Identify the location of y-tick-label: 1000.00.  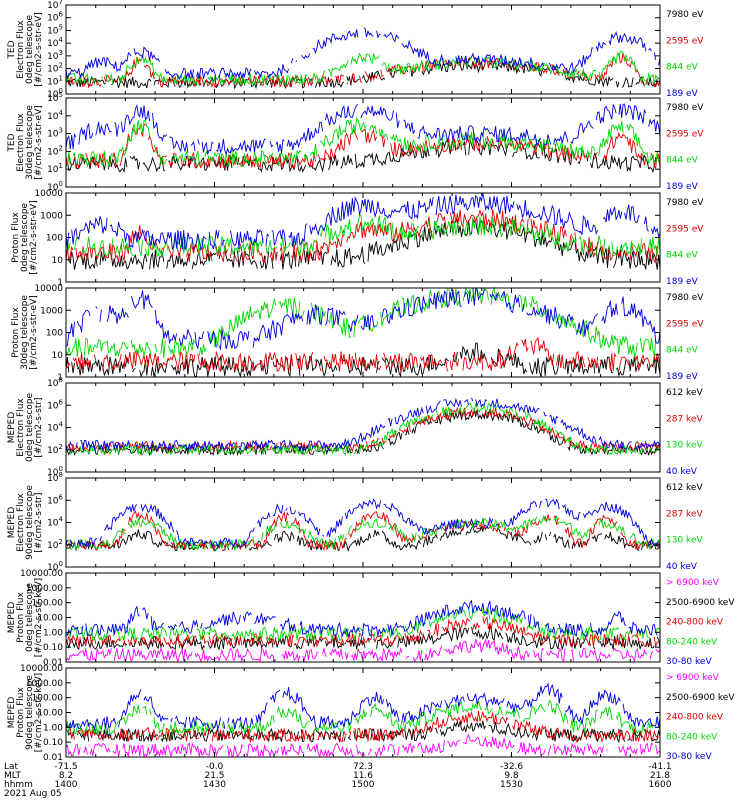
(44, 684).